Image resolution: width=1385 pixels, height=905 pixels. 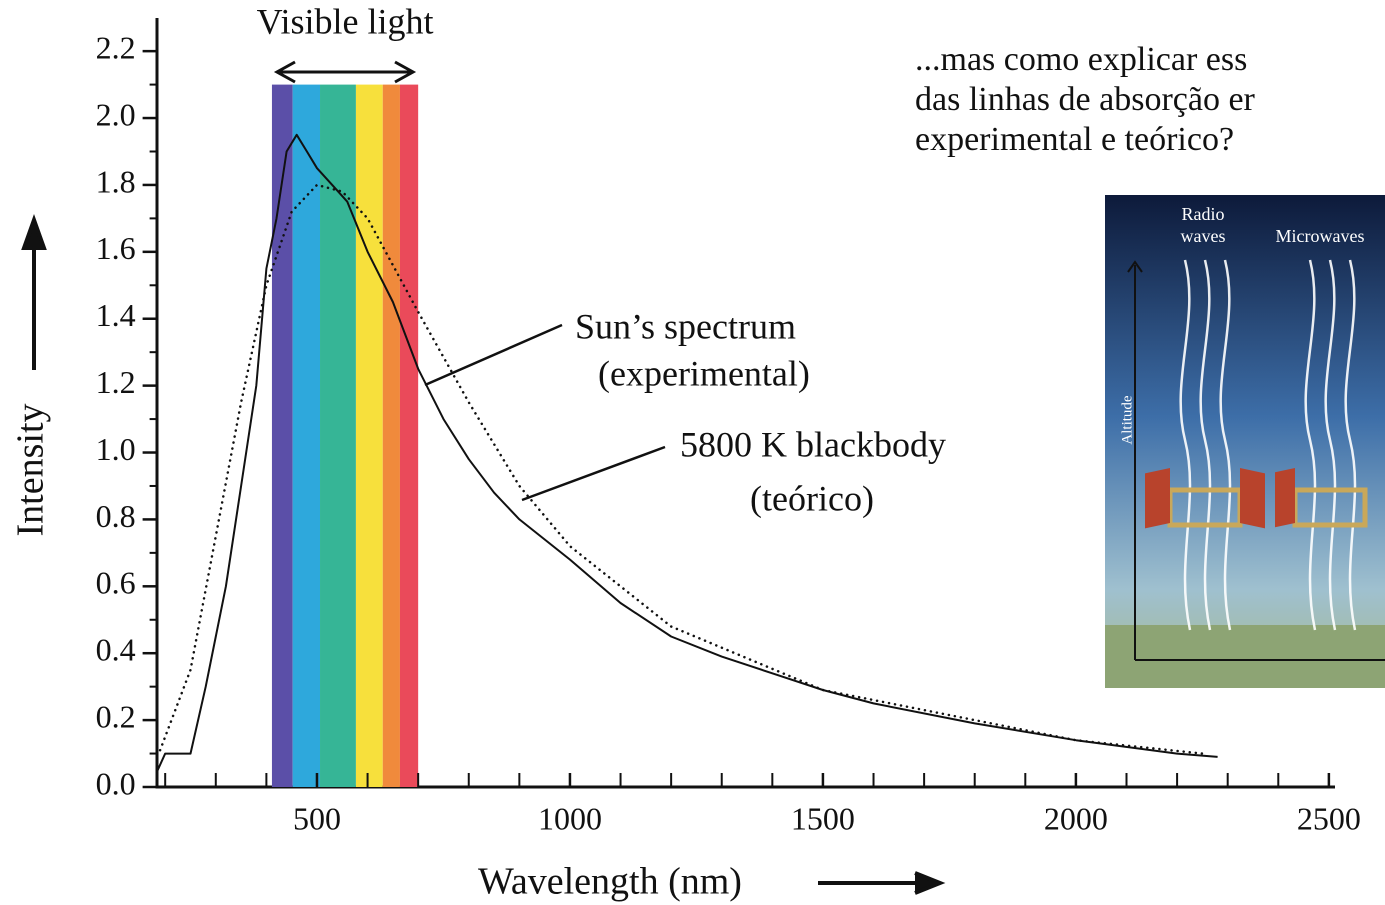 What do you see at coordinates (116, 716) in the screenshot?
I see `y-tick-label: 0.2` at bounding box center [116, 716].